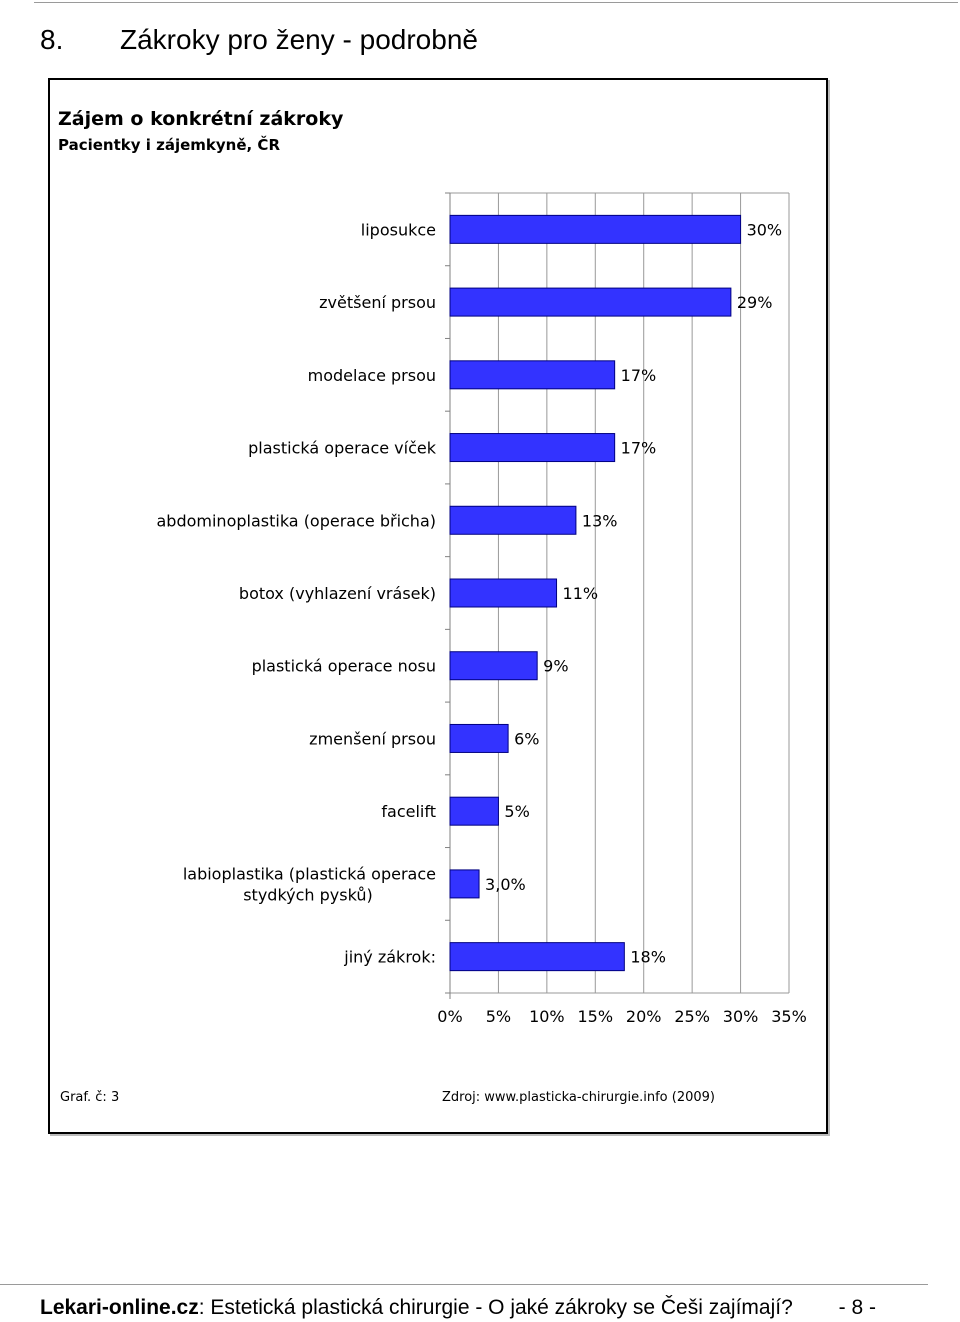  Describe the element at coordinates (596, 1016) in the screenshot. I see `x-tick-label: 15%` at that location.